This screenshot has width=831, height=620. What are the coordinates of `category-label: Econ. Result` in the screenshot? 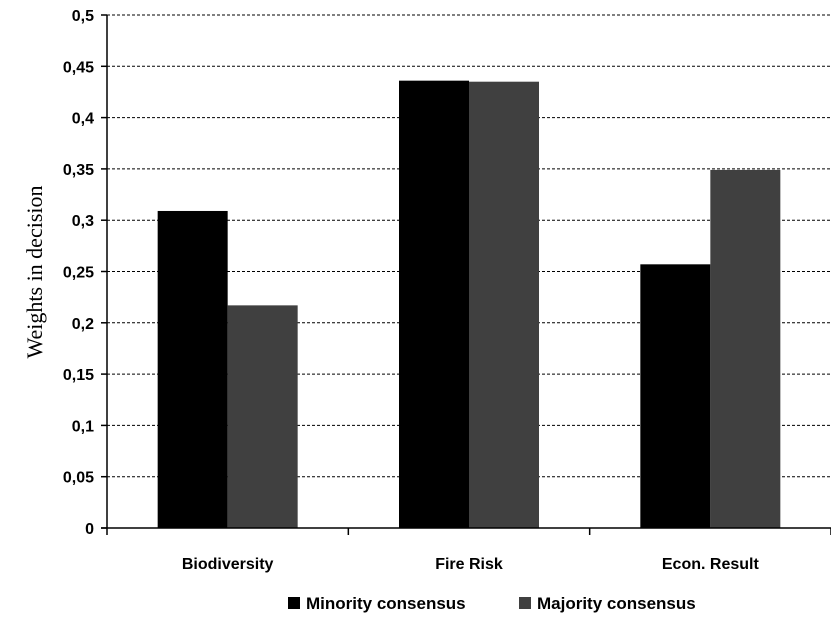 It's located at (711, 564).